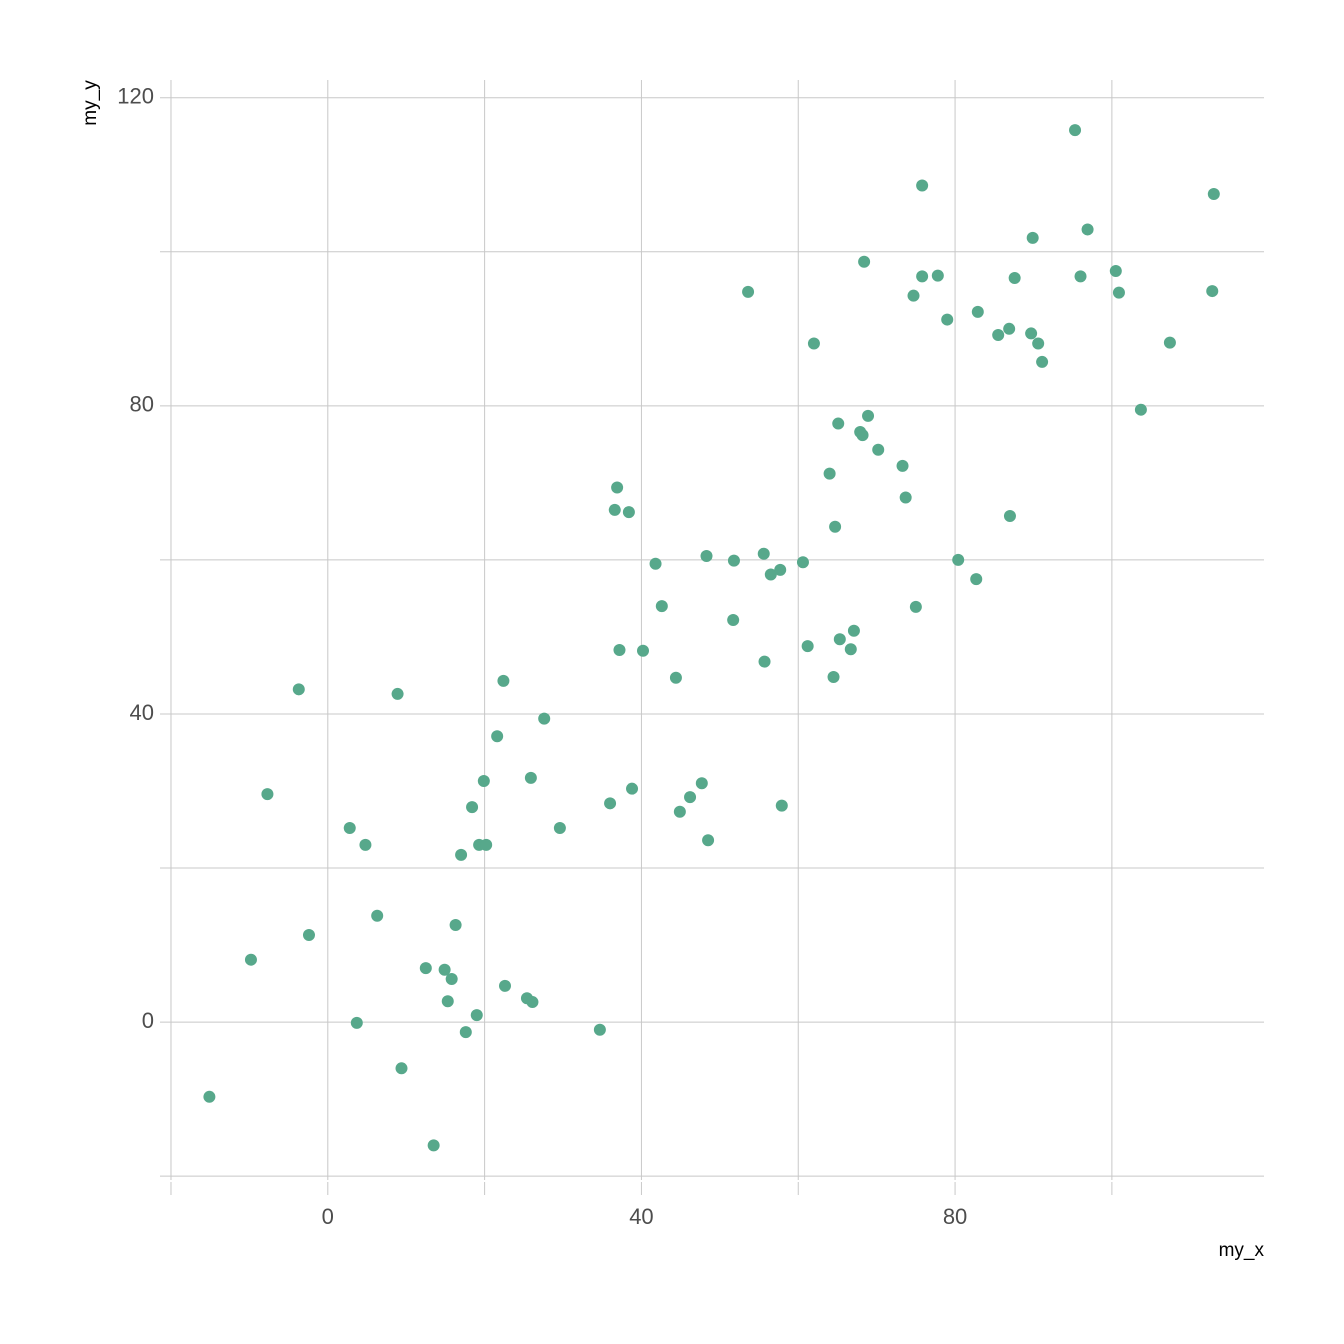 The height and width of the screenshot is (1344, 1344). Describe the element at coordinates (1242, 1250) in the screenshot. I see `x-axis-title: my_x` at that location.